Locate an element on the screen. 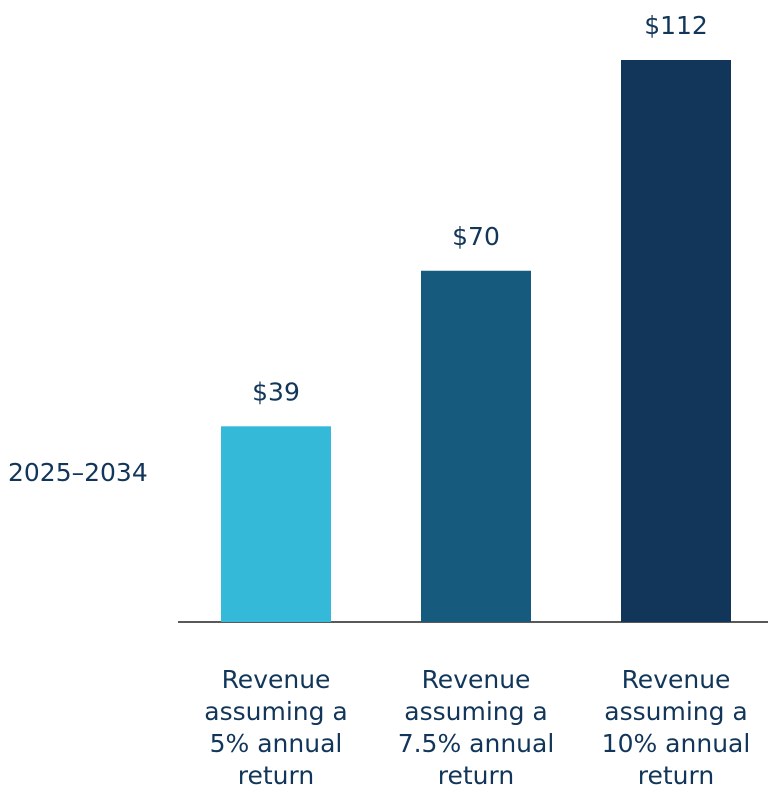 This screenshot has height=792, width=768. group-label: 2025–2034 is located at coordinates (78, 472).